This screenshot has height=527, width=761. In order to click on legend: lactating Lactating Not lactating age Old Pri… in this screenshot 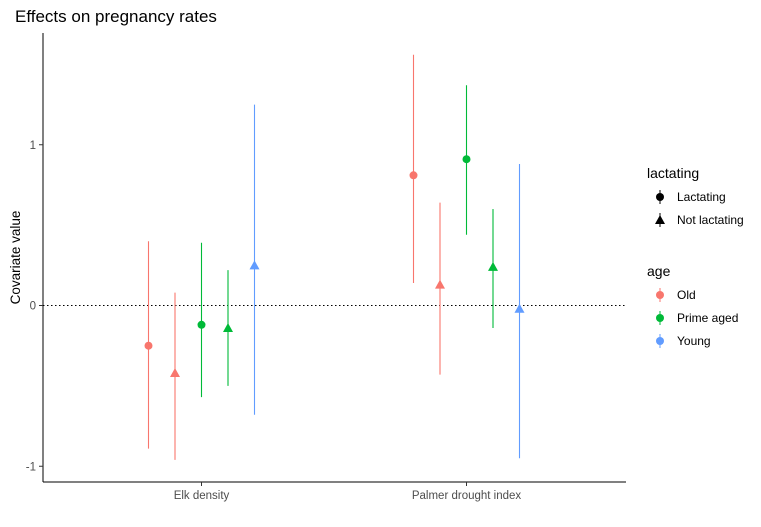, I will do `click(695, 256)`.